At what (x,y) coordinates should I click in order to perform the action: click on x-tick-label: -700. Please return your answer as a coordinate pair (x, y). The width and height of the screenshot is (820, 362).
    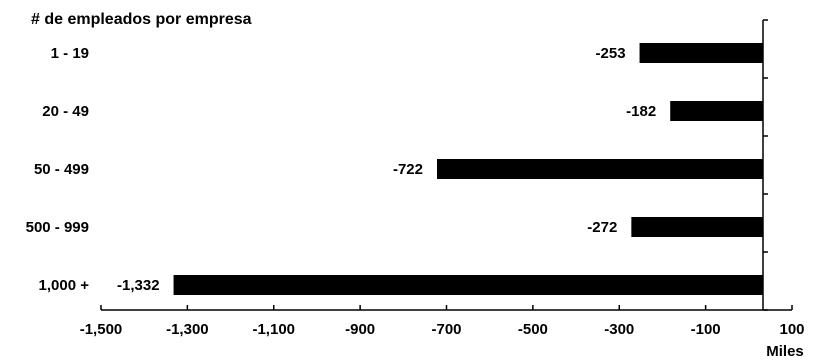
    Looking at the image, I should click on (446, 329).